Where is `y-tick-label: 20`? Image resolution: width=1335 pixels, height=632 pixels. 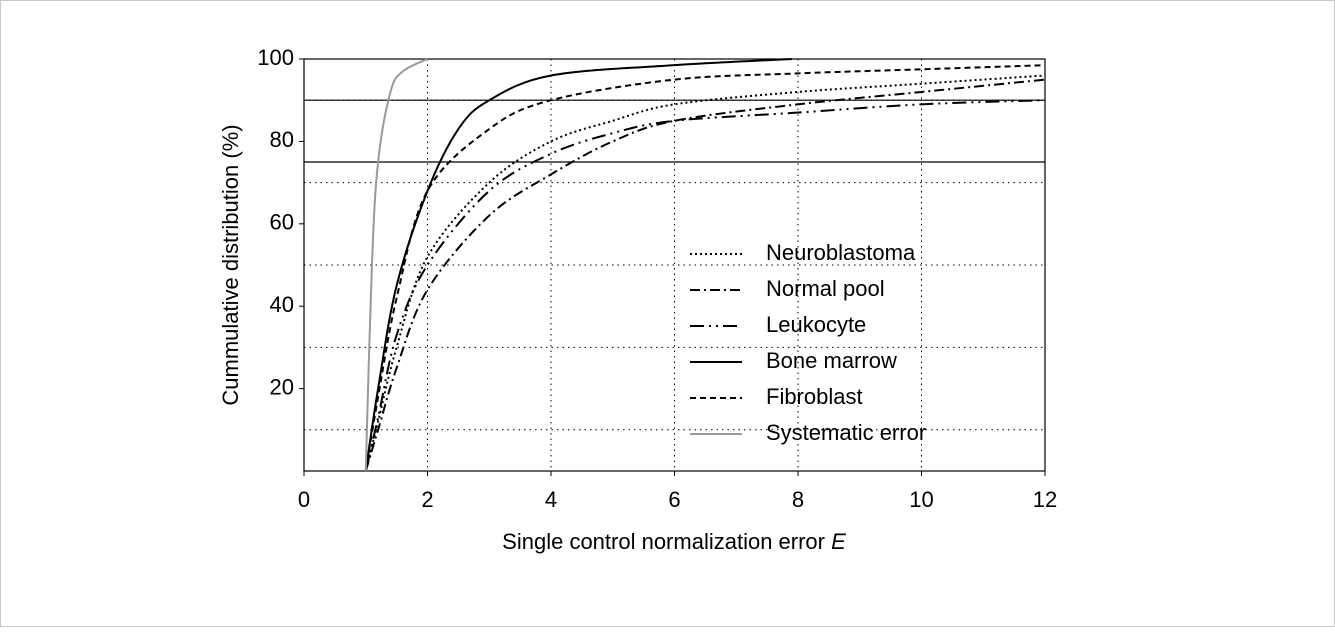
y-tick-label: 20 is located at coordinates (282, 386).